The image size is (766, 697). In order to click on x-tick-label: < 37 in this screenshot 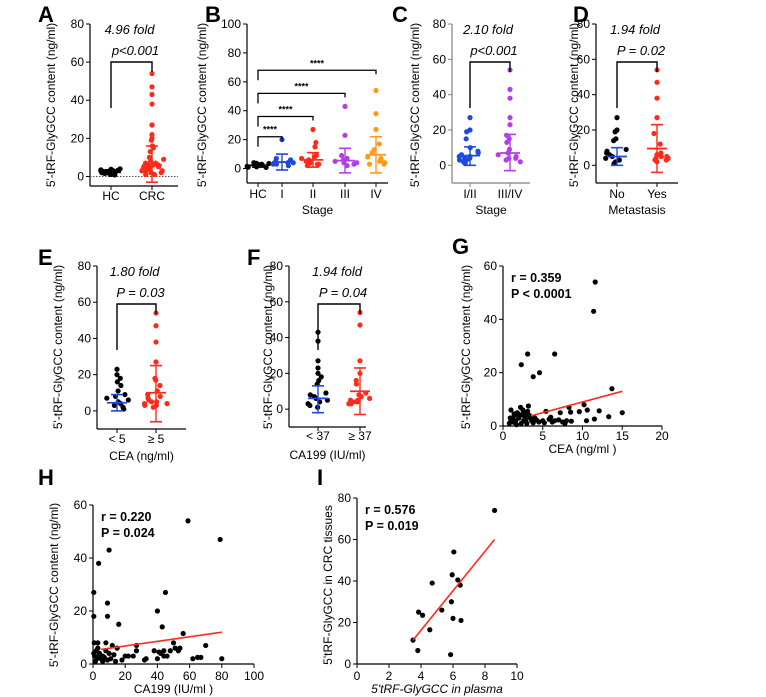, I will do `click(318, 436)`.